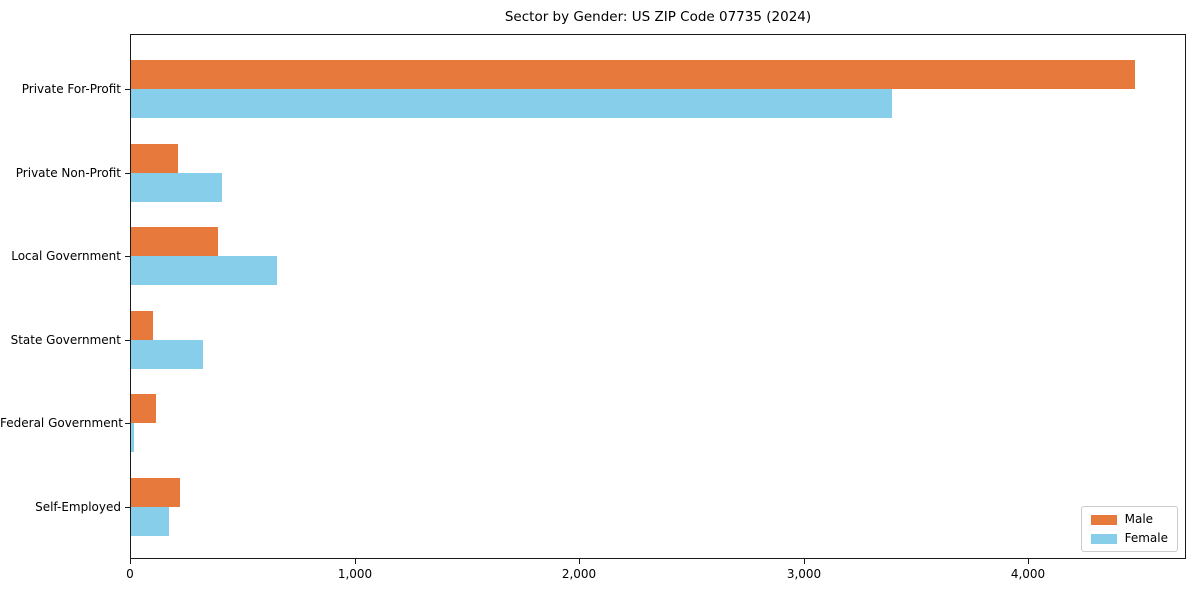 This screenshot has width=1200, height=600. I want to click on legend-item-male: Male, so click(1129, 519).